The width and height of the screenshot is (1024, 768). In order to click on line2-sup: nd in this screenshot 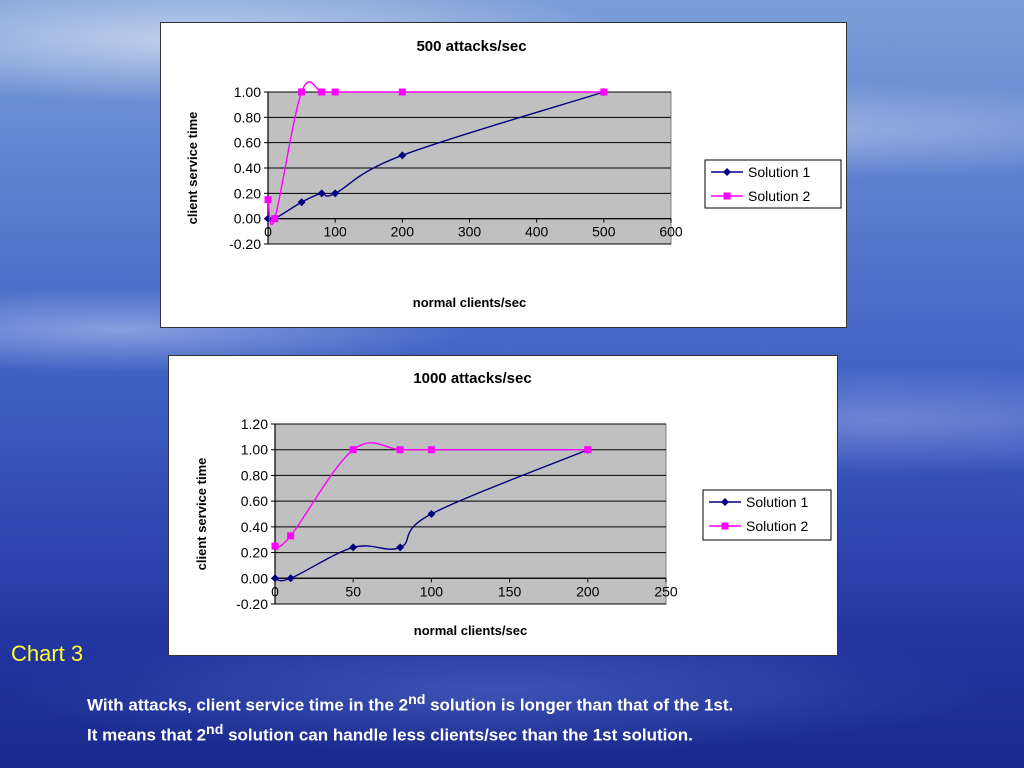, I will do `click(215, 729)`.